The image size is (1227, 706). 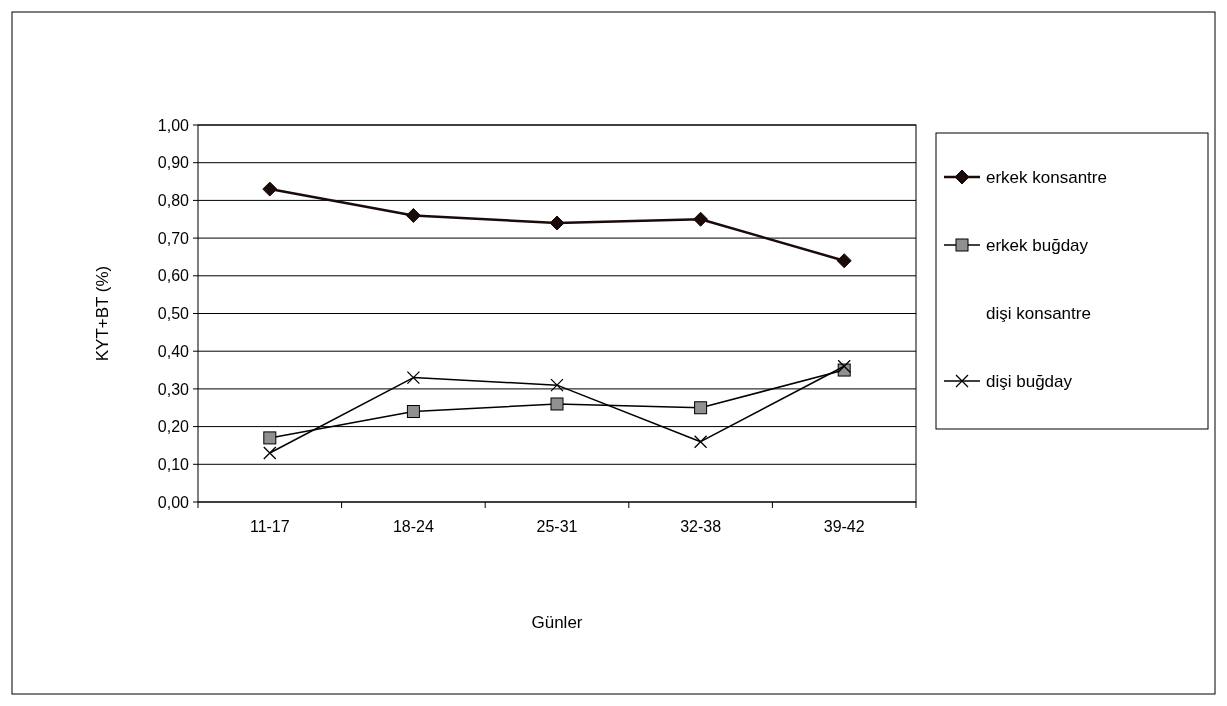 I want to click on legend-label: dişi buğday, so click(x=1029, y=381).